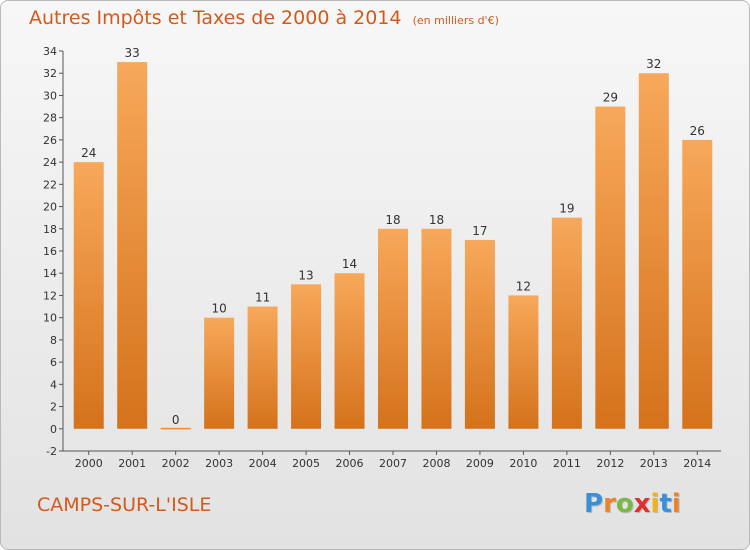 This screenshot has height=550, width=750. I want to click on x-tick-label: 2006, so click(350, 463).